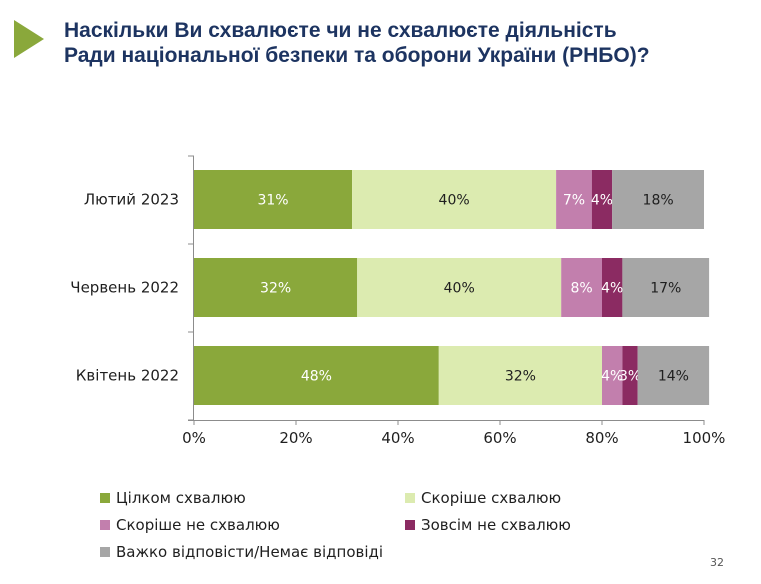  I want to click on legend-item: Цілком схвалюю, so click(173, 498).